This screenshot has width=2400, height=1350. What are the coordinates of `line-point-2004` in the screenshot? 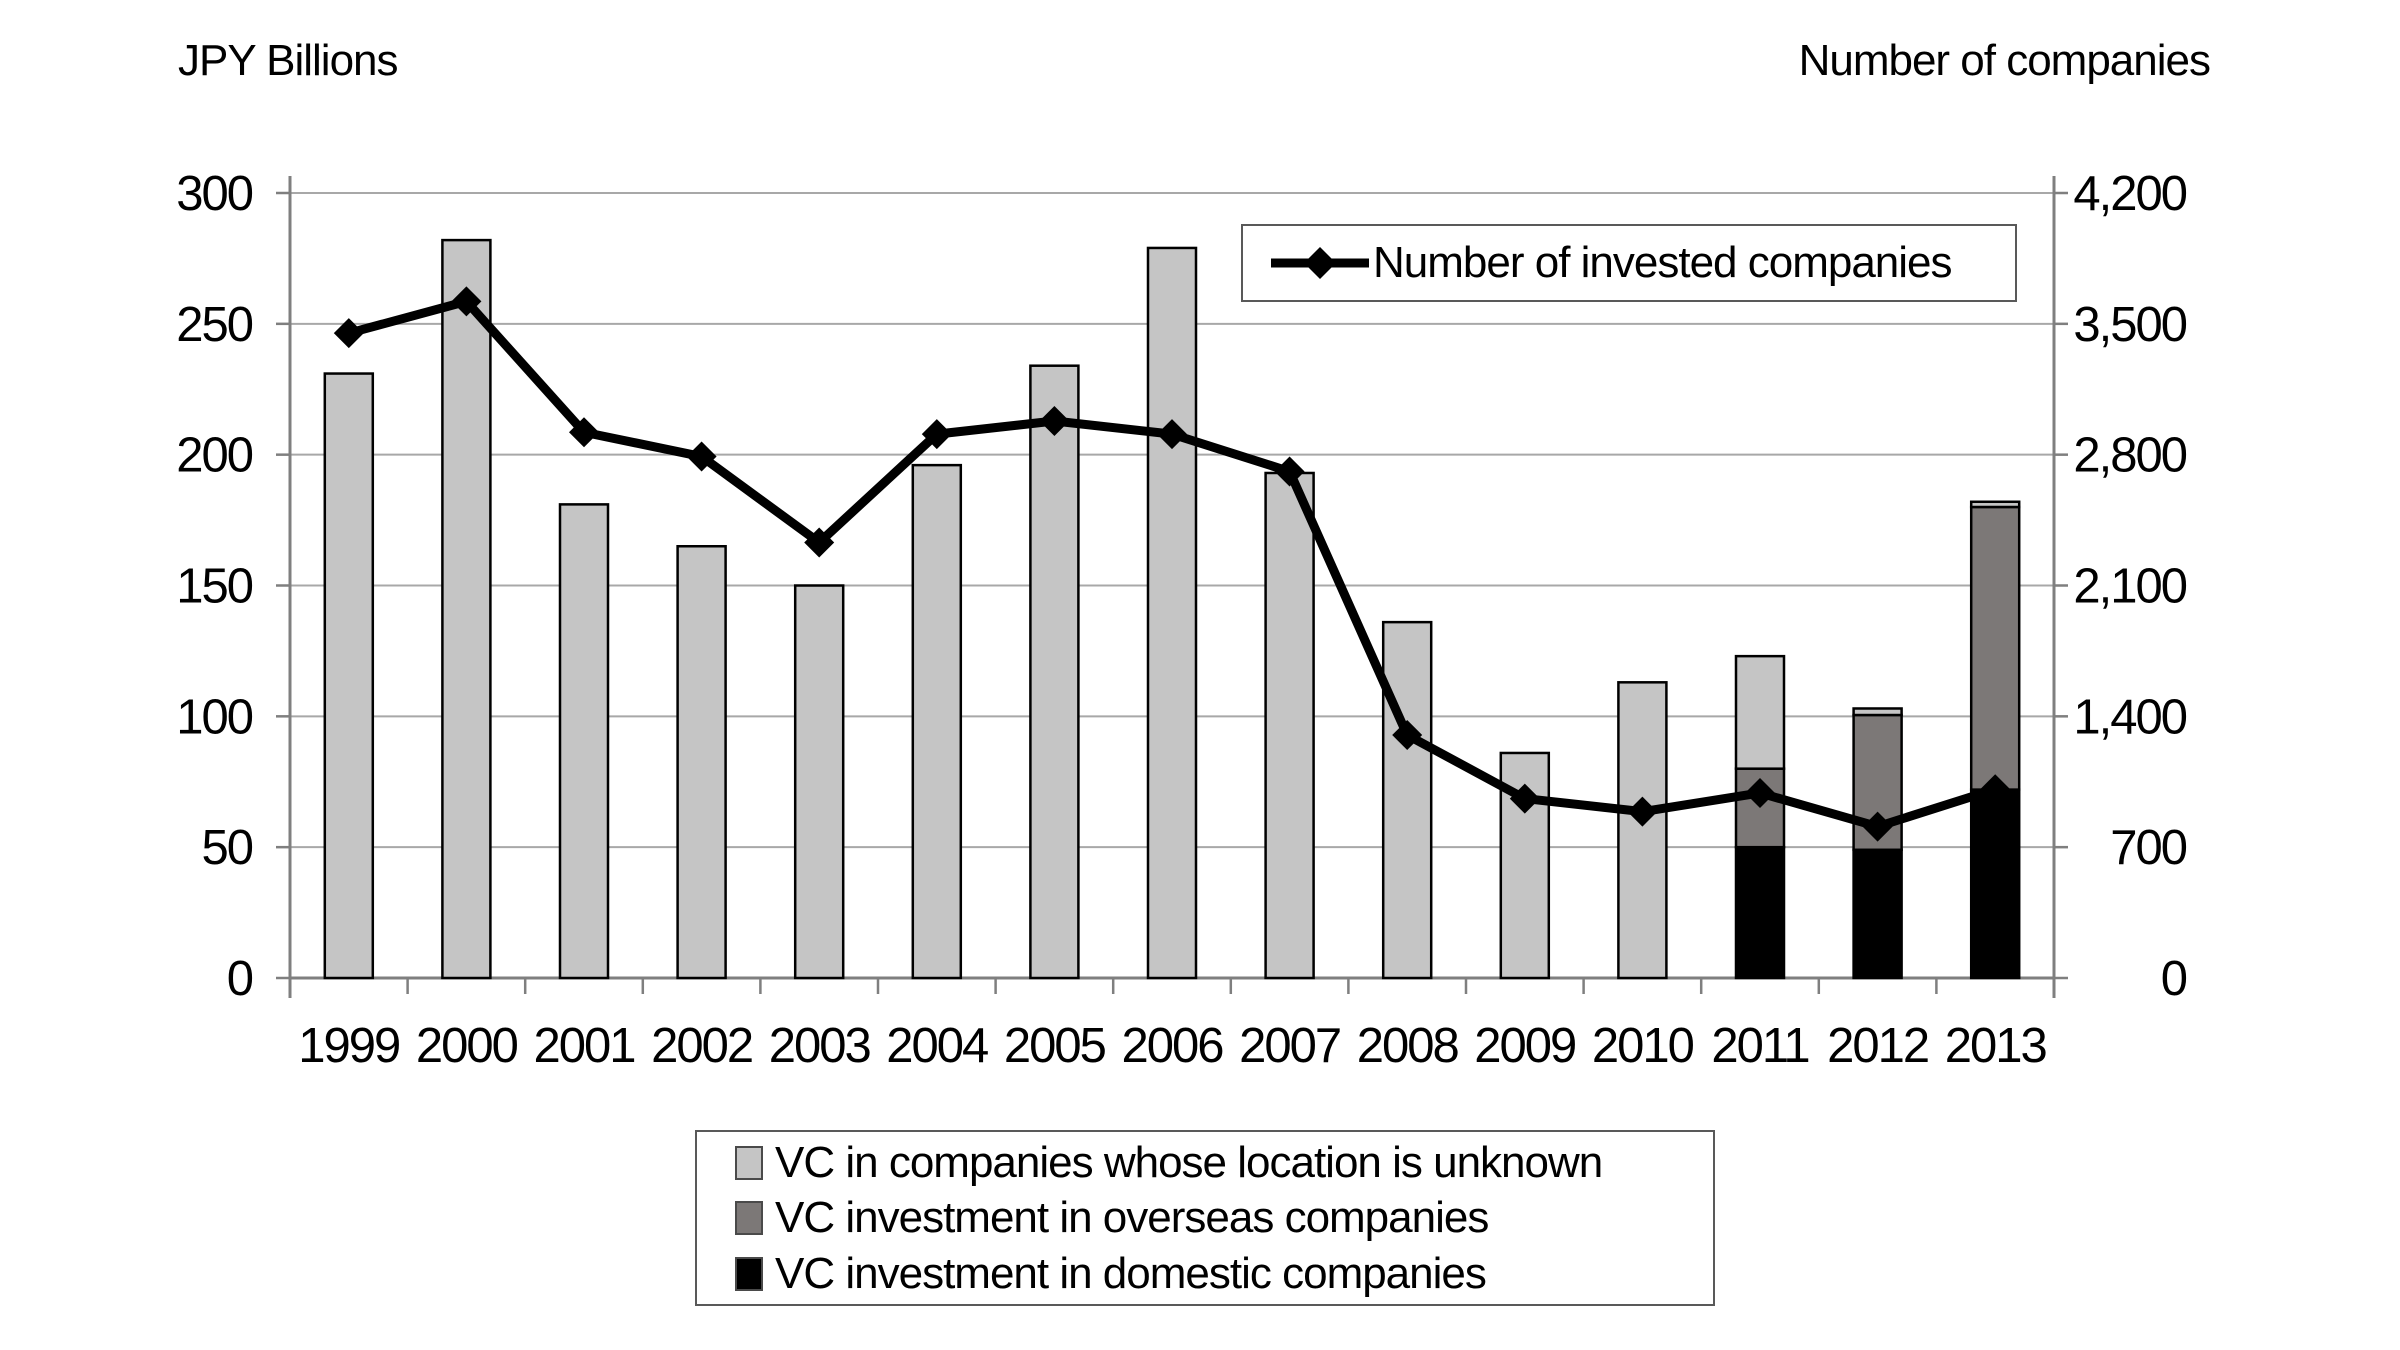 It's located at (936, 434).